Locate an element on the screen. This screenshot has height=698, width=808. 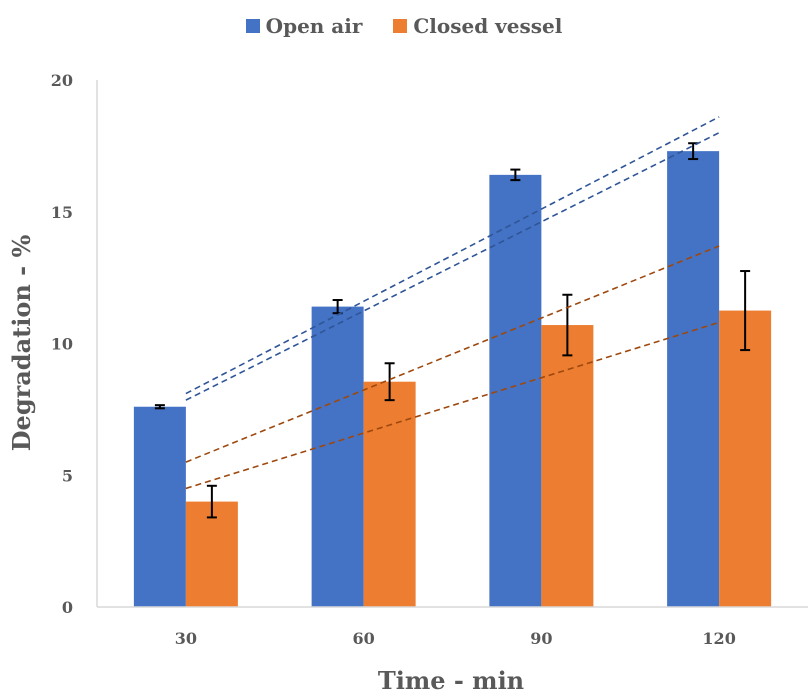
y-axis-title: Degradation - % is located at coordinates (21, 343).